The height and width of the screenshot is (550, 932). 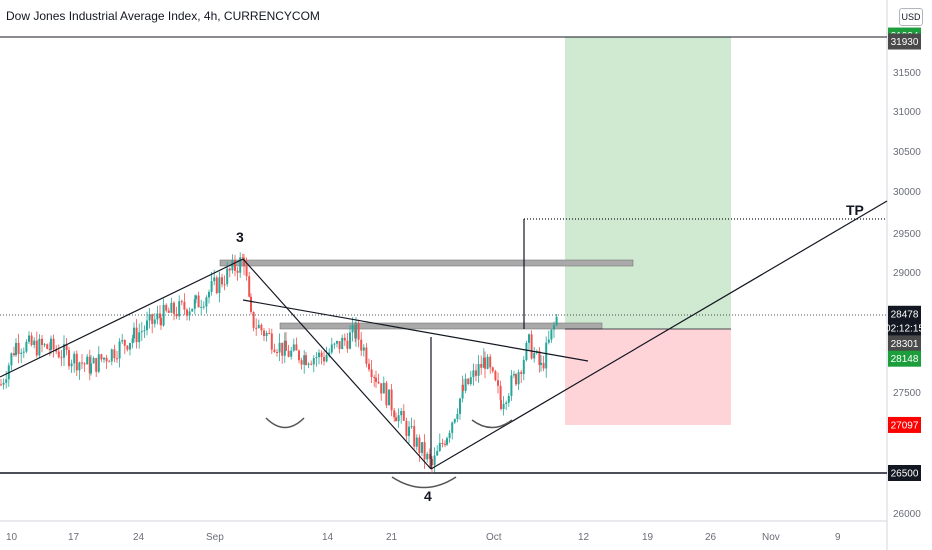 What do you see at coordinates (441, 326) in the screenshot?
I see `neckline-zone` at bounding box center [441, 326].